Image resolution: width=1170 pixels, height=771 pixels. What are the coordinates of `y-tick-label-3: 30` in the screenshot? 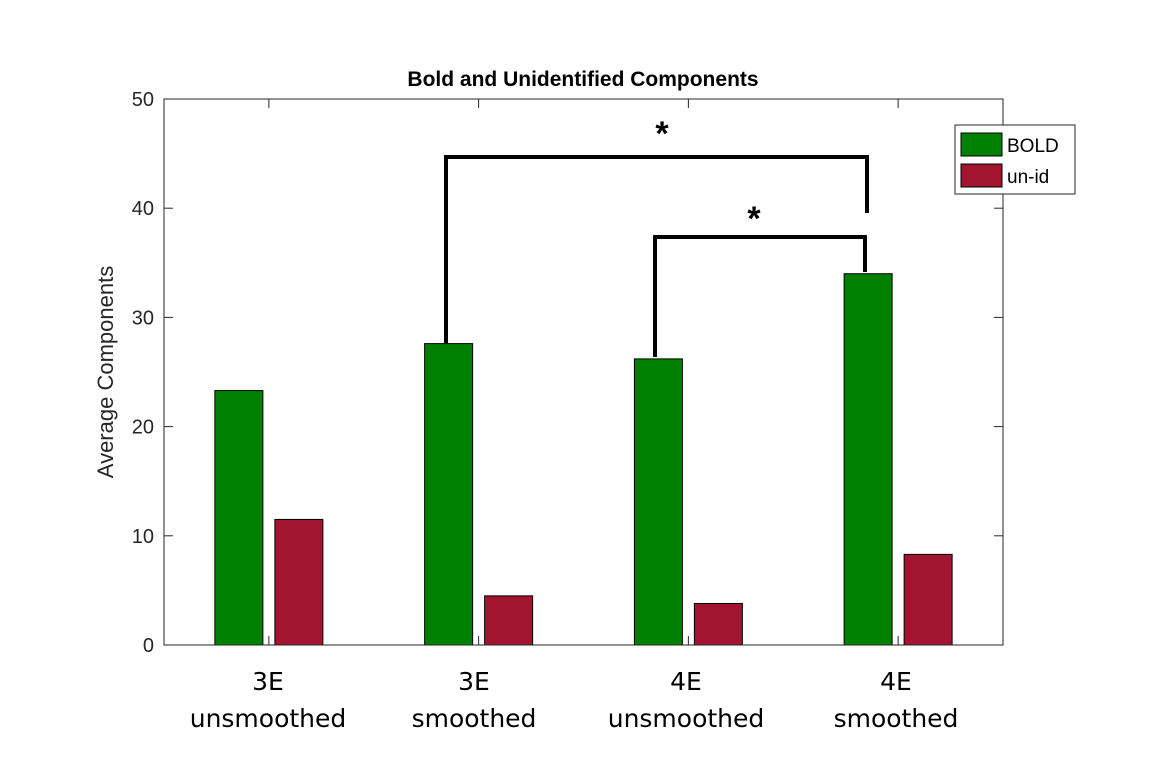 It's located at (143, 318).